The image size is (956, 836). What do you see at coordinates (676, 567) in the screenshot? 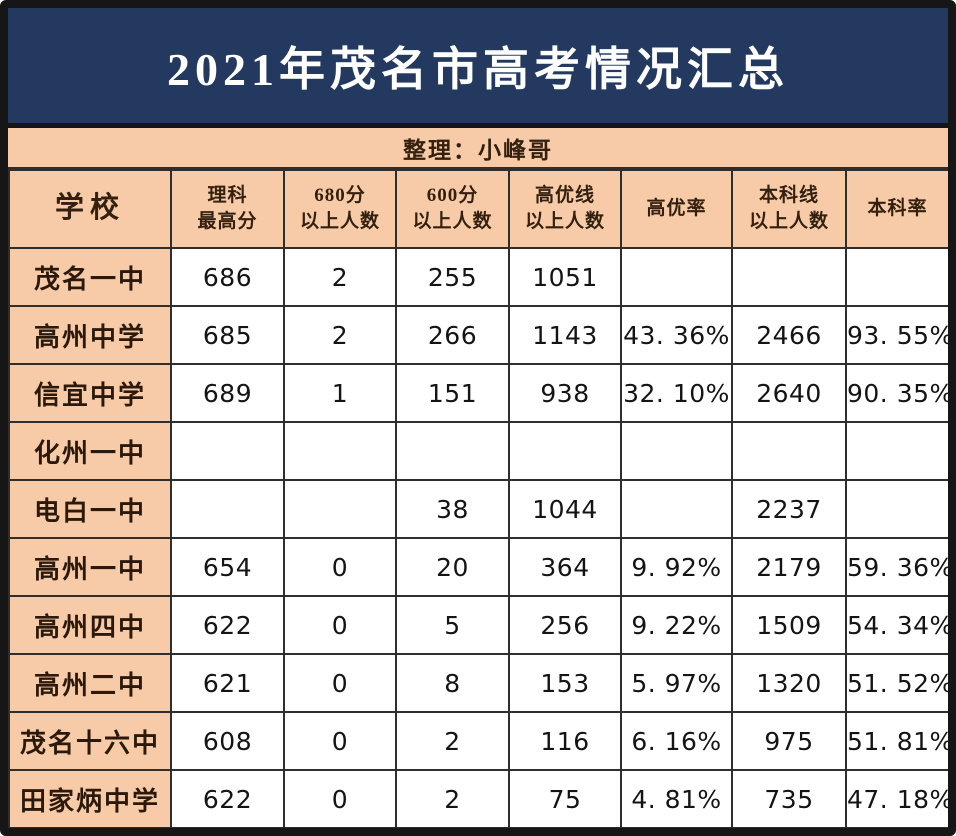
I see `value-cell: 9. 92%` at bounding box center [676, 567].